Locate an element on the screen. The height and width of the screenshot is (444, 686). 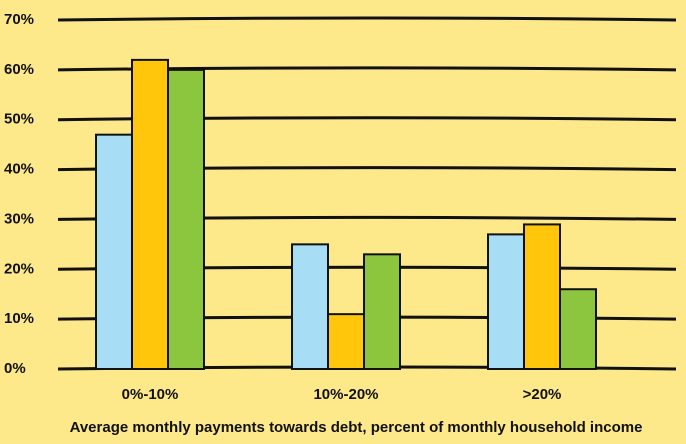
y-tick-label: 40% is located at coordinates (19, 169).